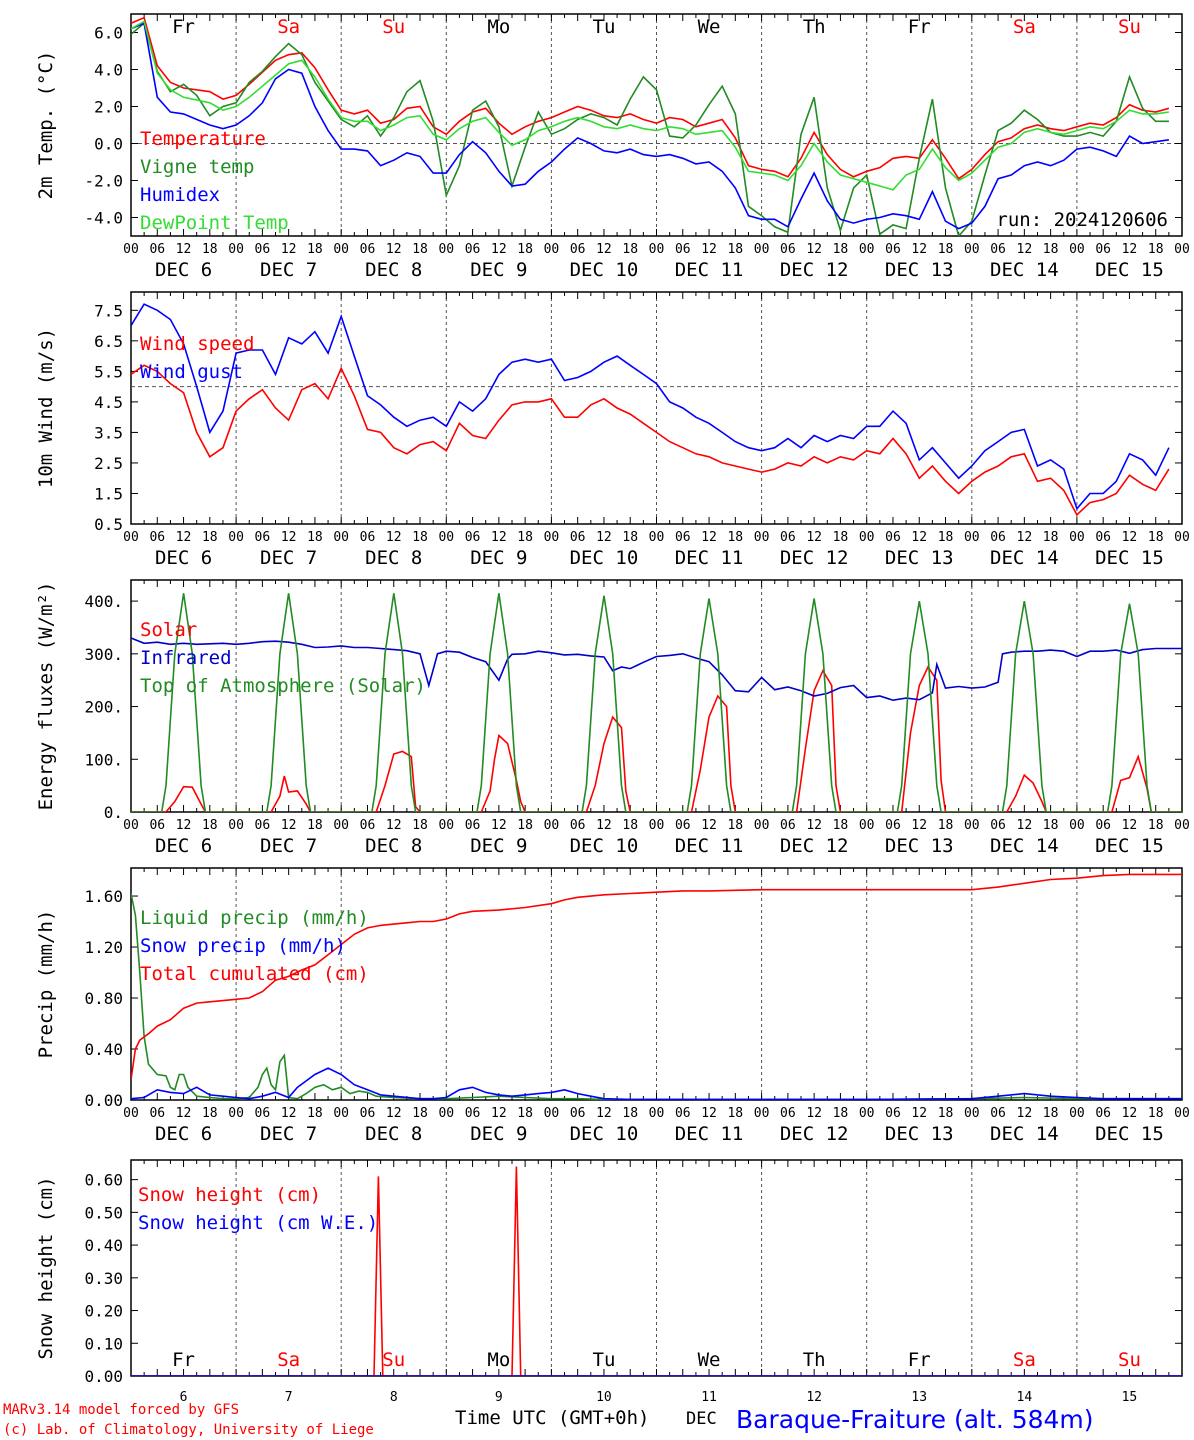  What do you see at coordinates (1130, 1397) in the screenshot?
I see `date-number: 15` at bounding box center [1130, 1397].